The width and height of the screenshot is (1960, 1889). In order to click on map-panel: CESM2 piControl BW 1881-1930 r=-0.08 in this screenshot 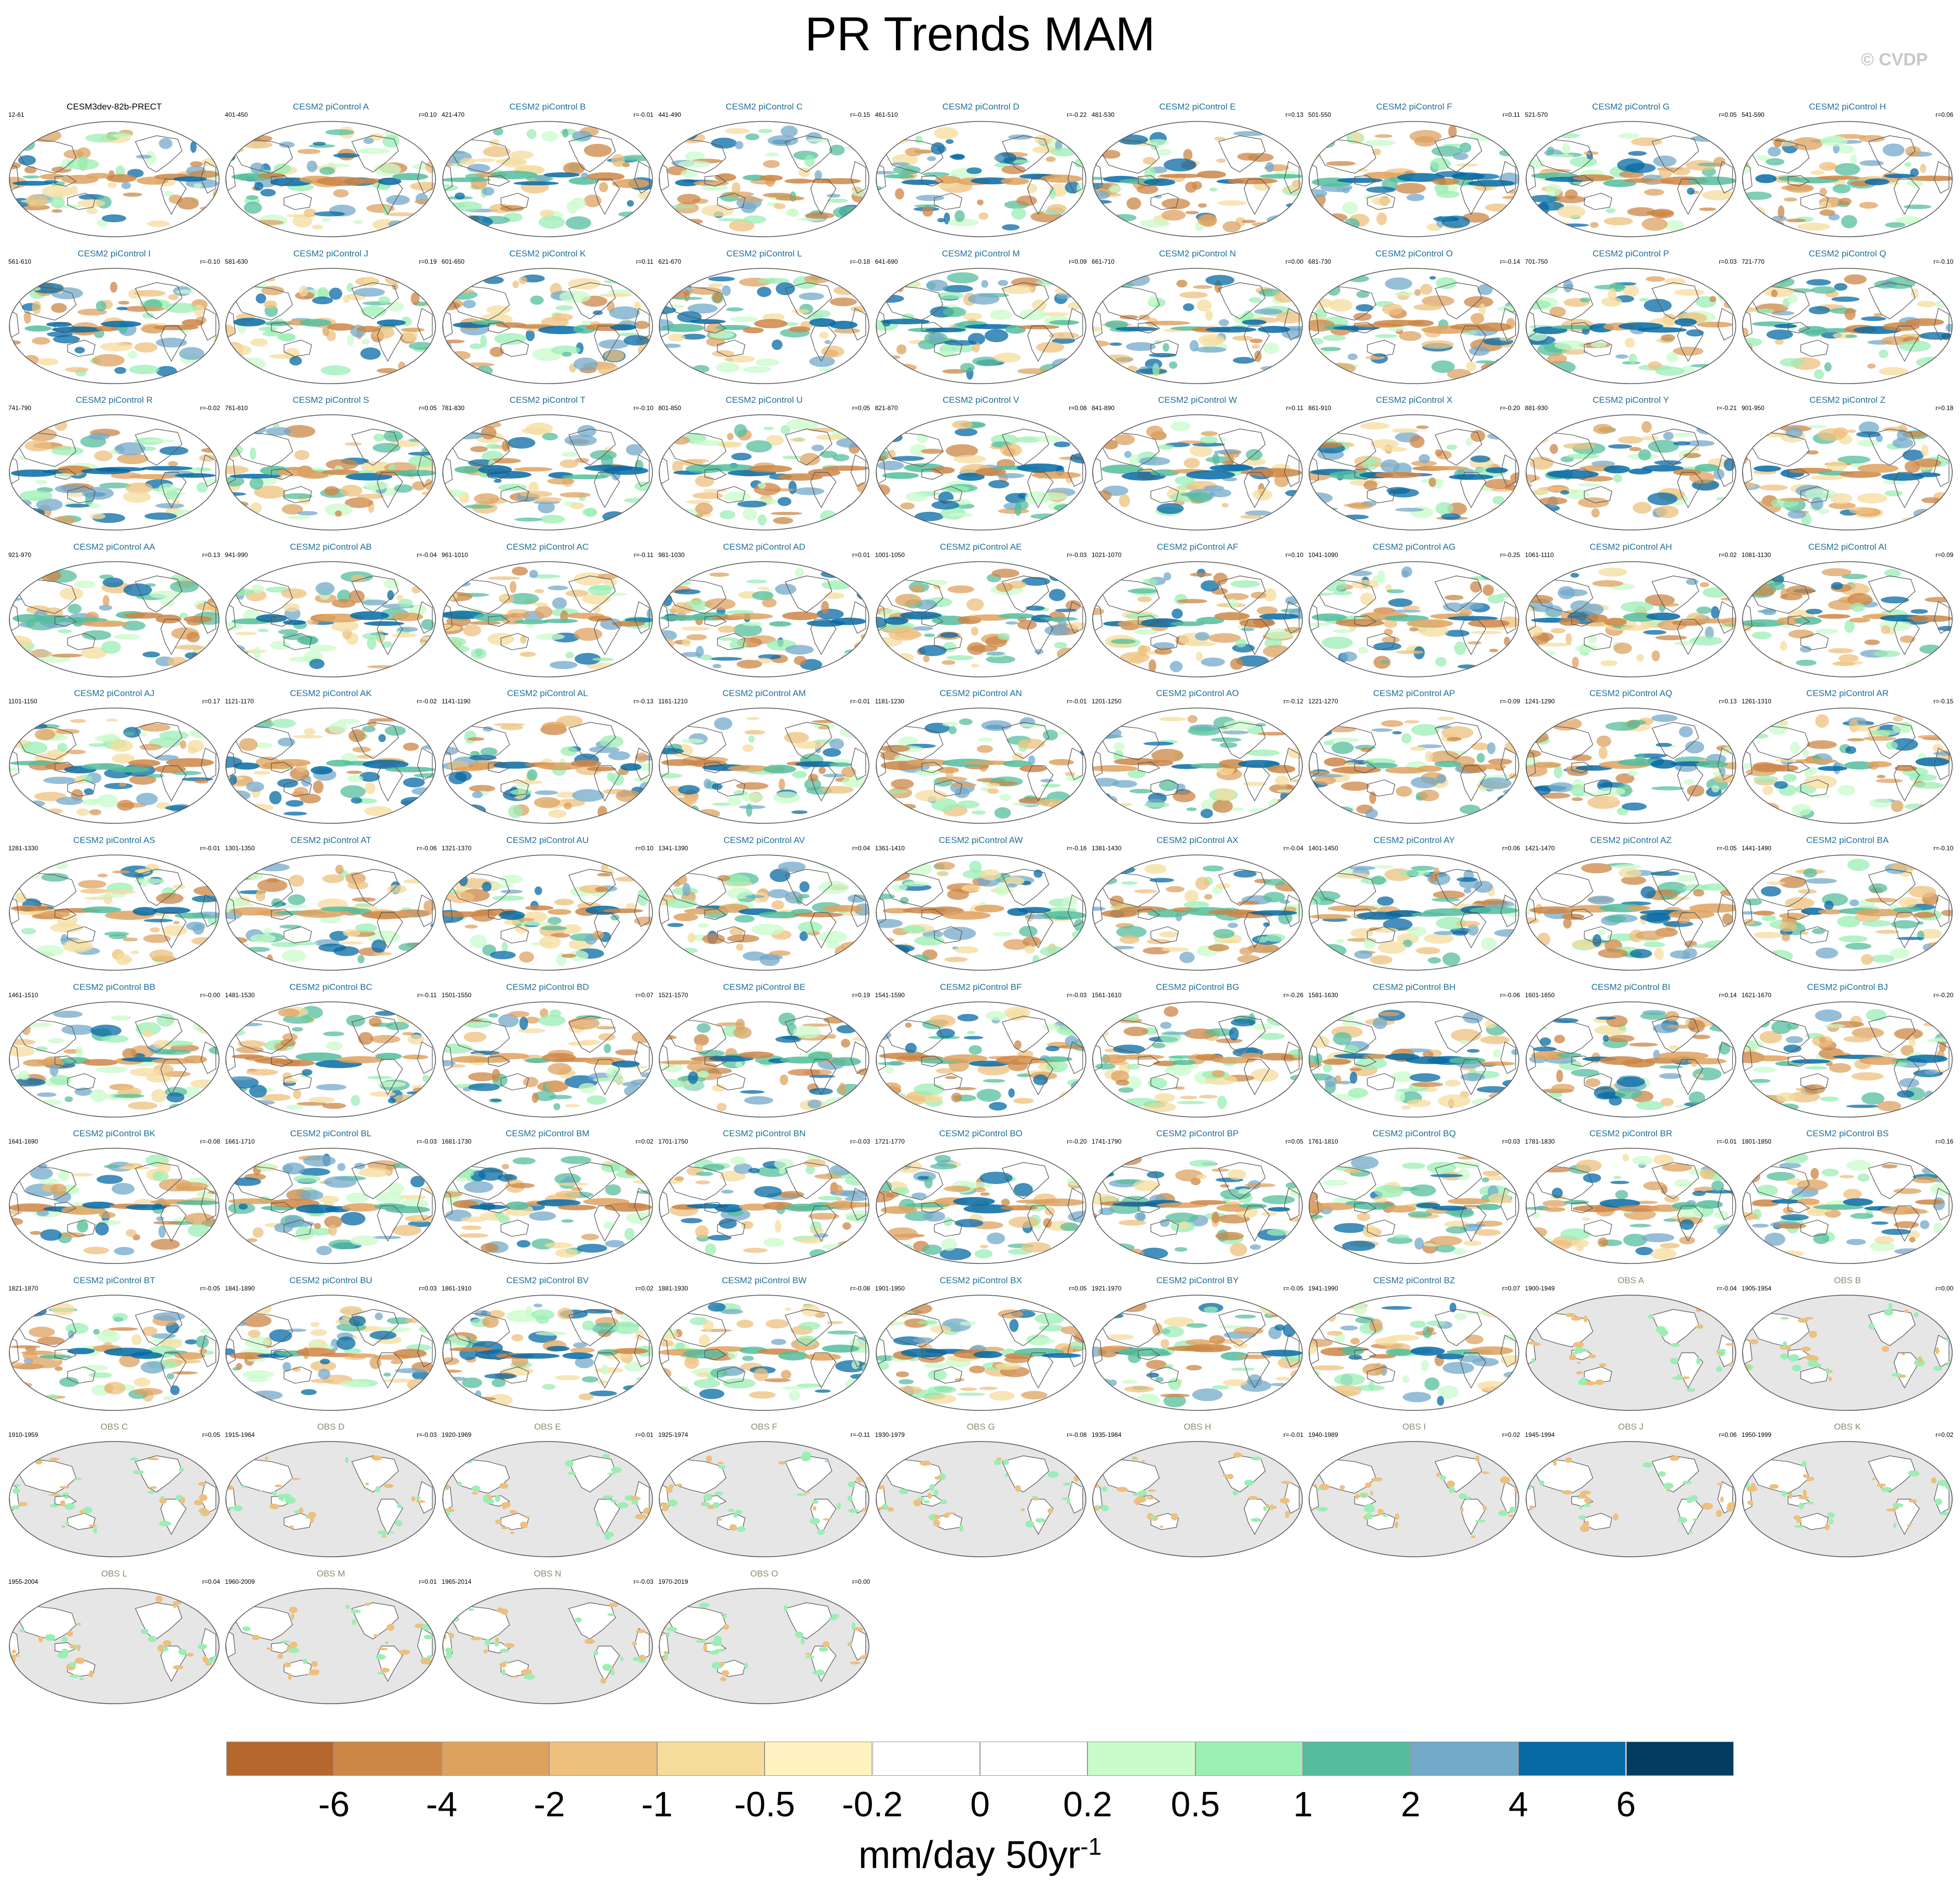, I will do `click(764, 1345)`.